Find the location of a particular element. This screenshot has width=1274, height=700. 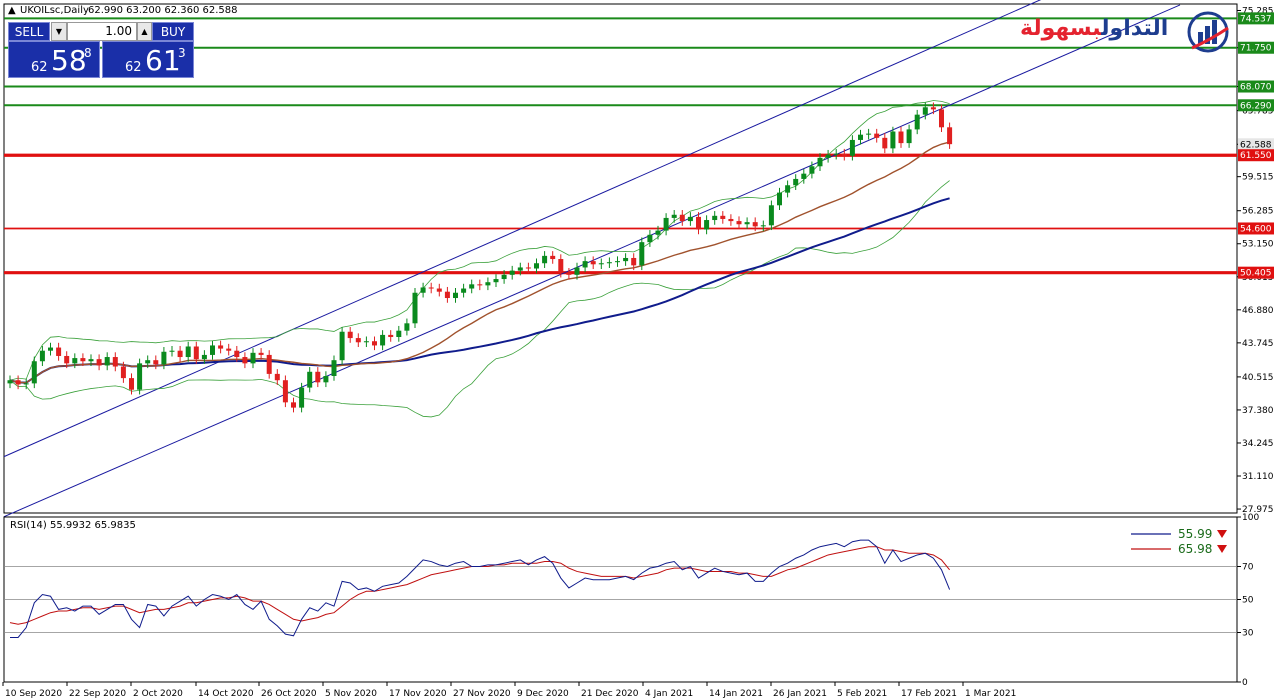

price-tick-label: 27.975 is located at coordinates (1258, 510).